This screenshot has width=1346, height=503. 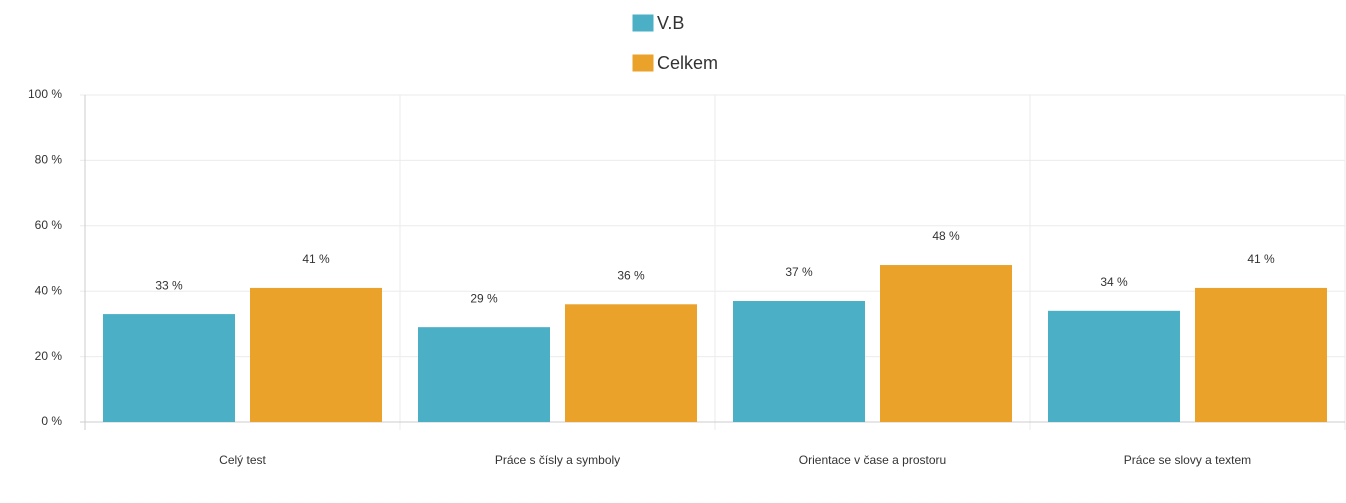 I want to click on data-label: 33 %, so click(x=169, y=285).